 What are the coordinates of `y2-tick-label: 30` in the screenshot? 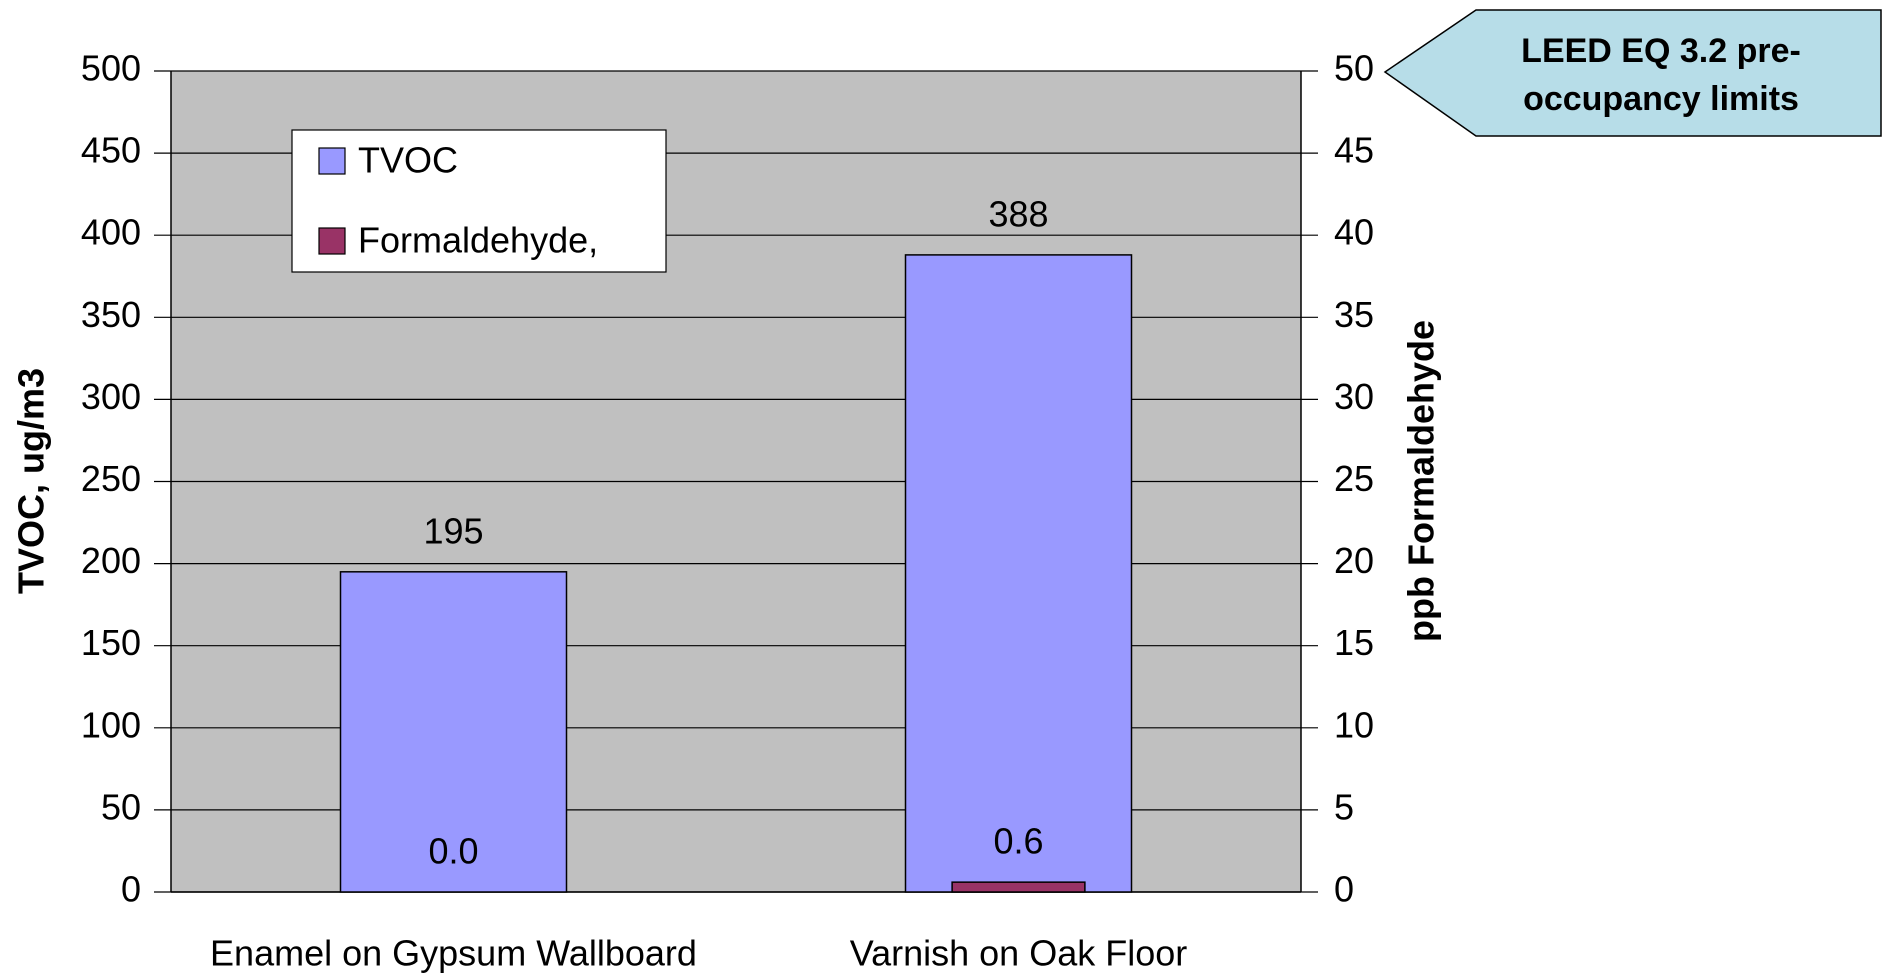 It's located at (1354, 396).